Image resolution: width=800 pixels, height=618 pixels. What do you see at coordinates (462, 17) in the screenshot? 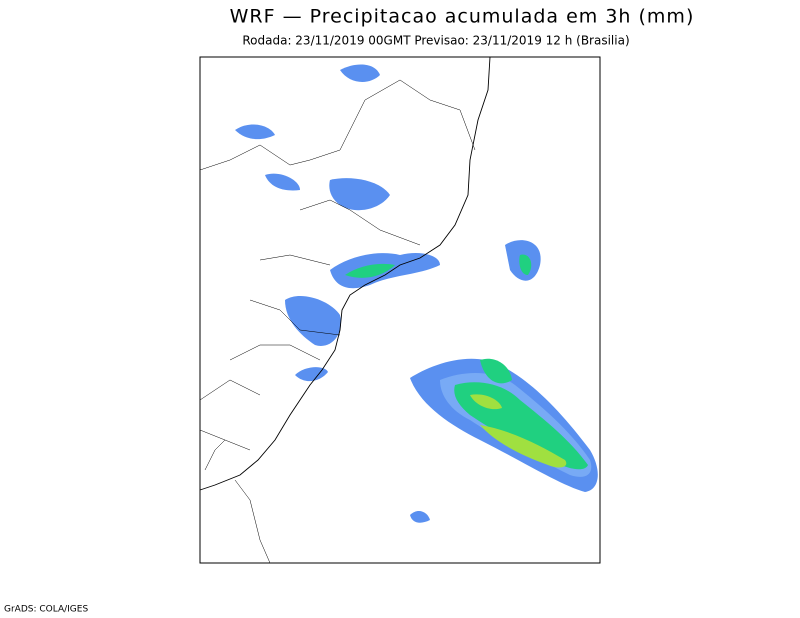
I see `title: WRF — Precipitacao acumulada em 3h (mm)` at bounding box center [462, 17].